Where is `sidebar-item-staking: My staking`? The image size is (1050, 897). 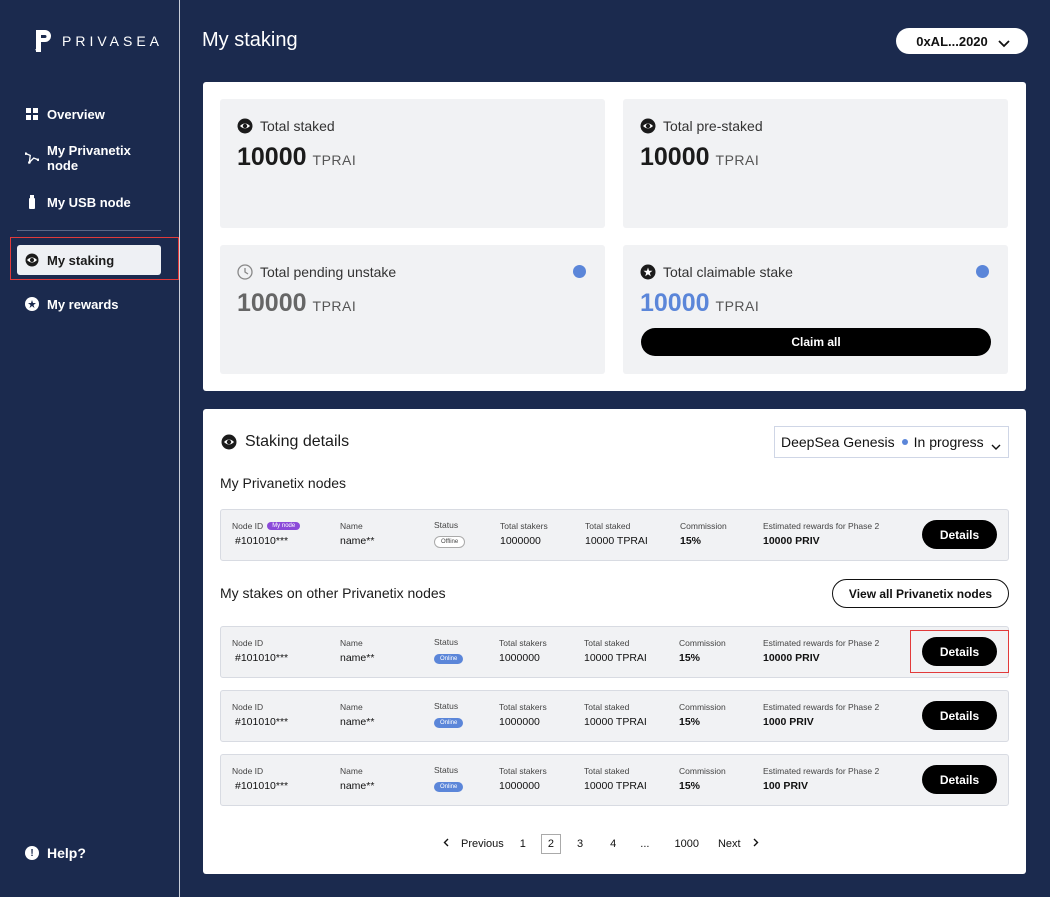 sidebar-item-staking: My staking is located at coordinates (89, 260).